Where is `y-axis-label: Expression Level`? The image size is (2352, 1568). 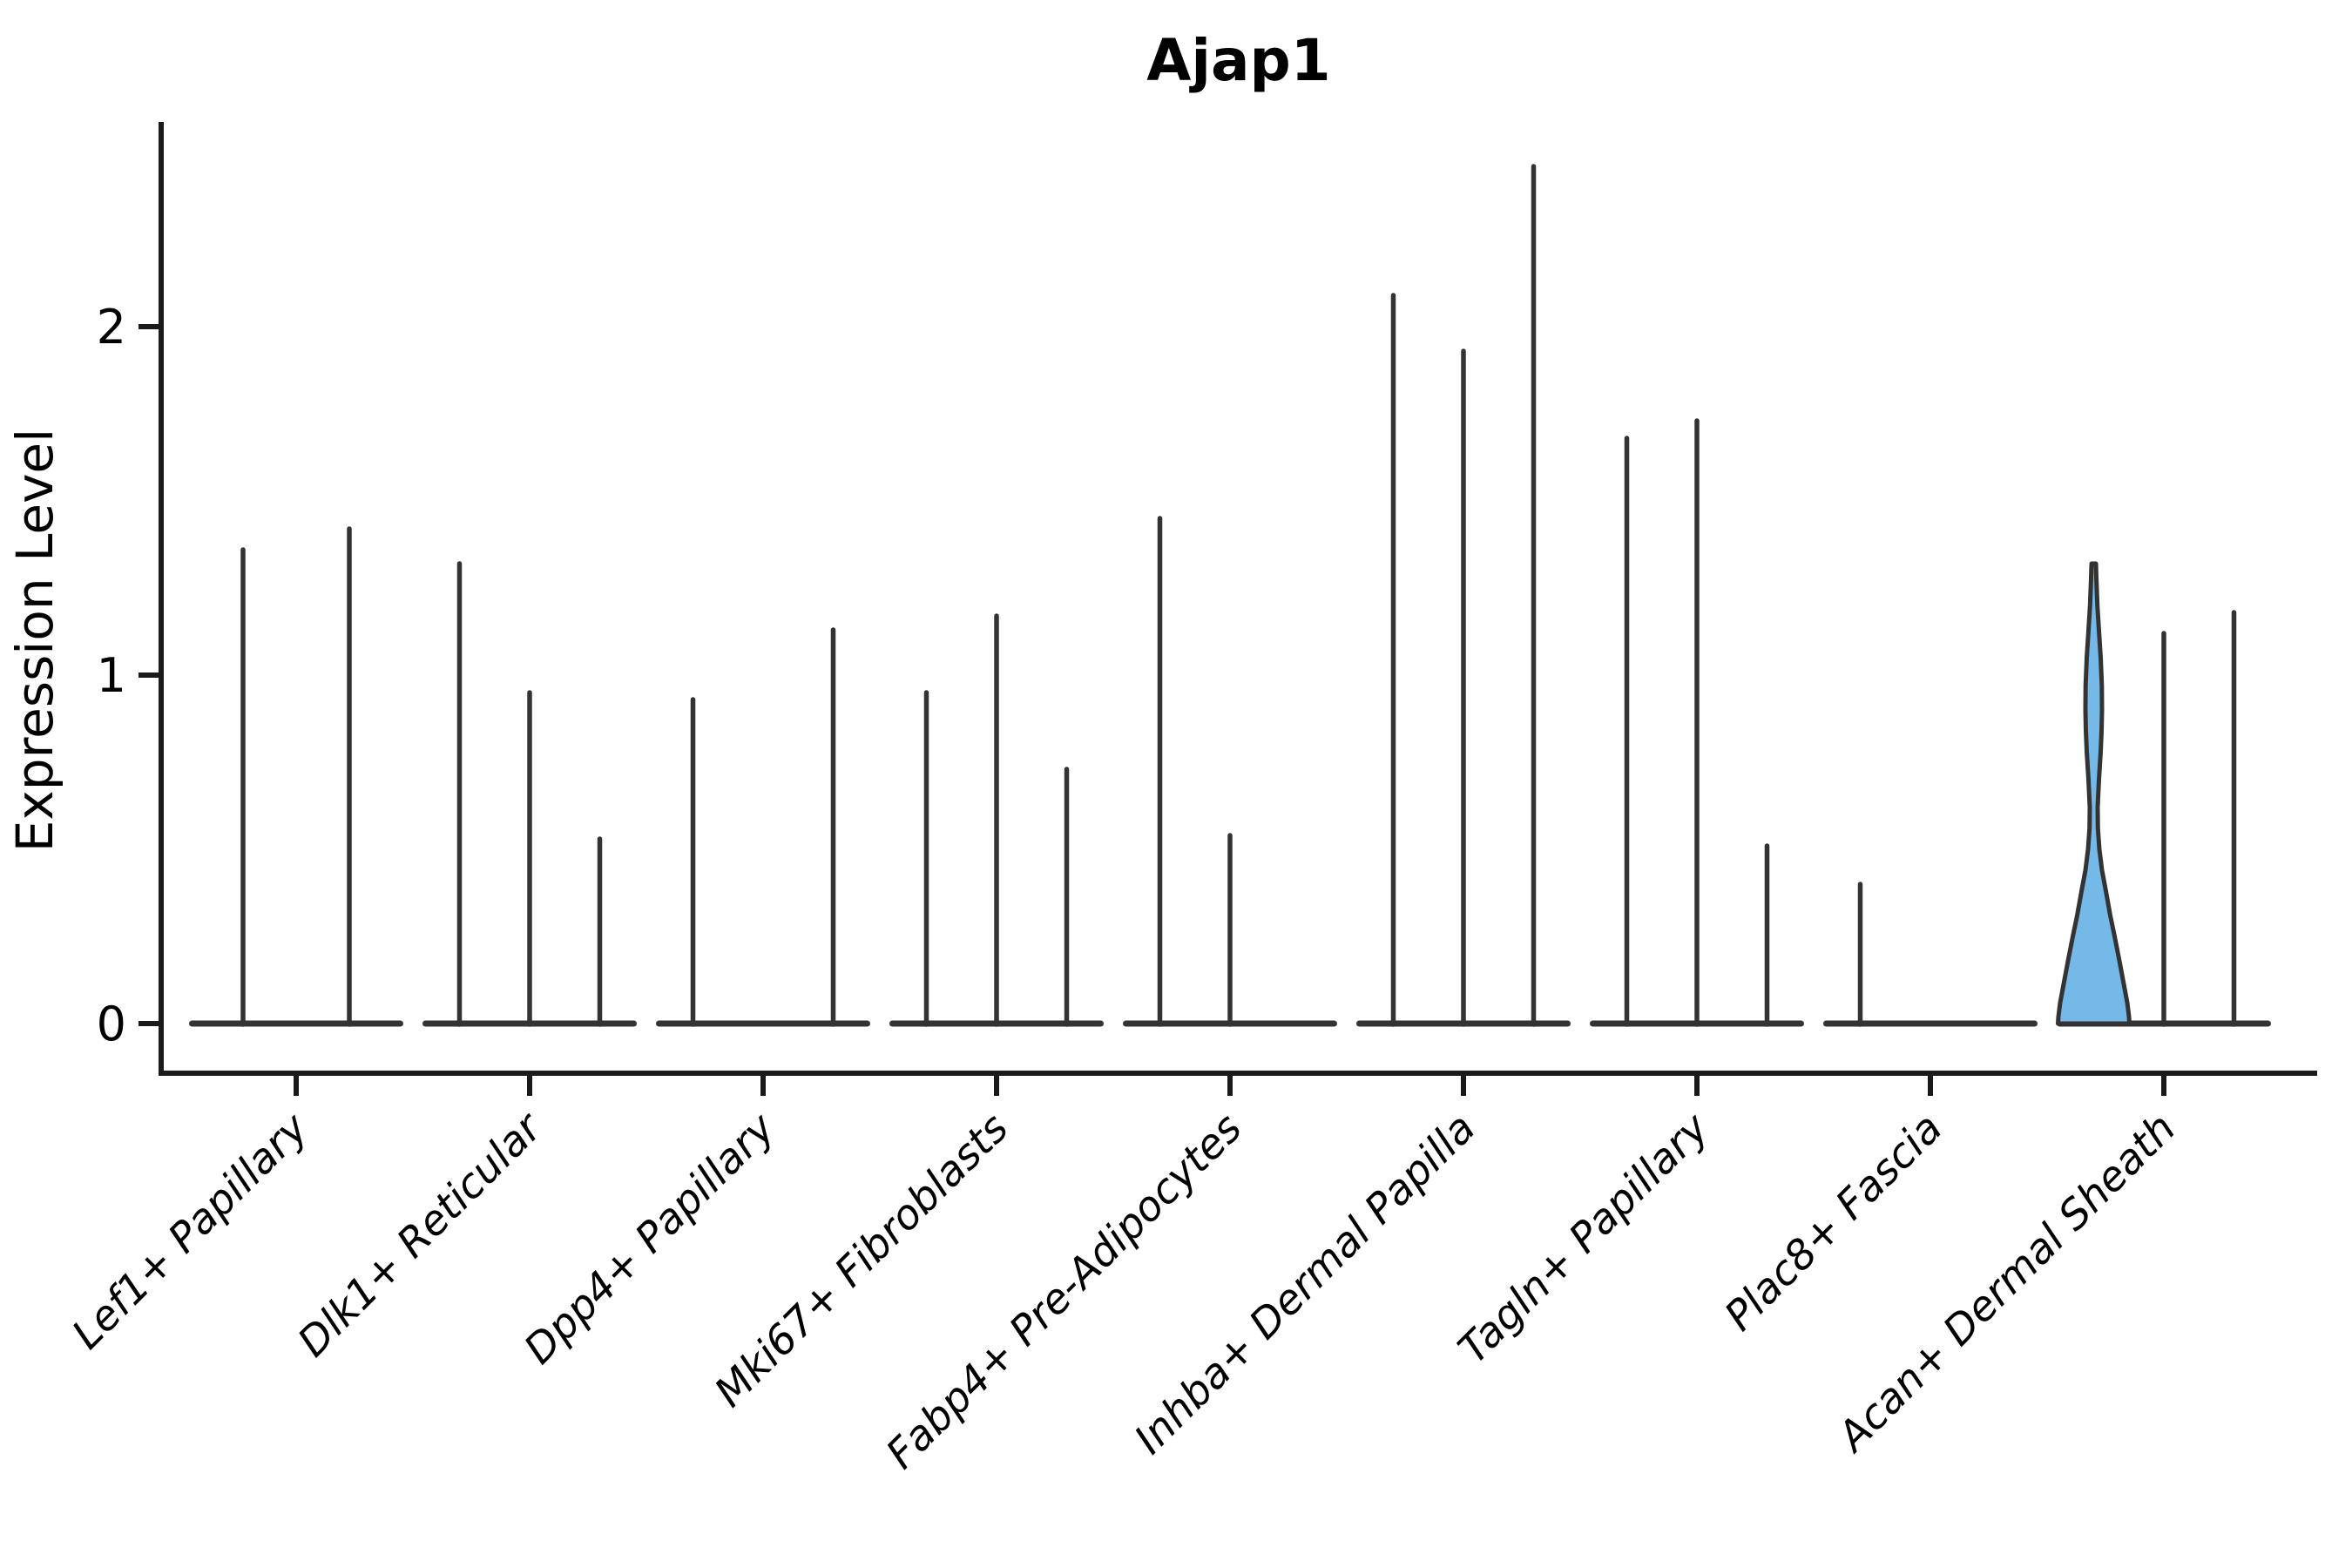 y-axis-label: Expression Level is located at coordinates (34, 640).